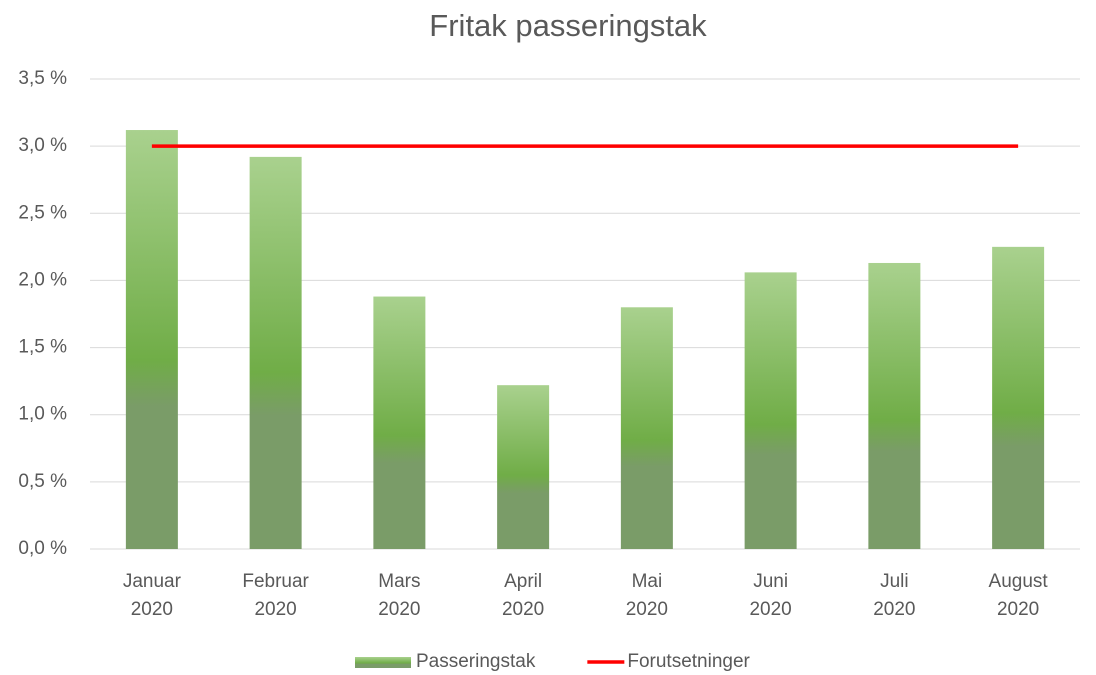 Image resolution: width=1096 pixels, height=675 pixels. I want to click on y-tick-label: 1,5 %, so click(42, 347).